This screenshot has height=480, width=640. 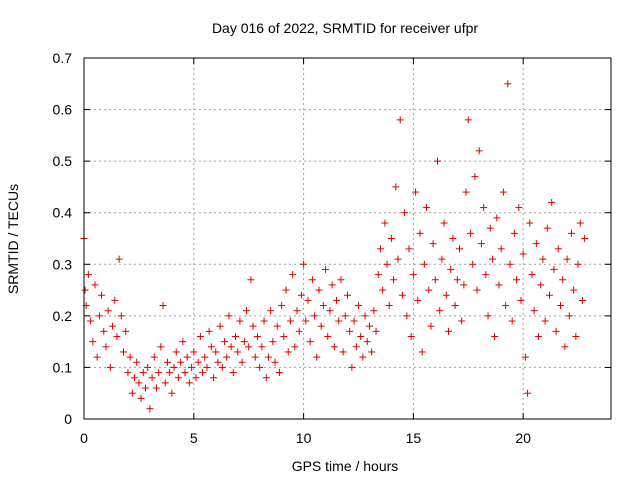 What do you see at coordinates (63, 58) in the screenshot?
I see `y-tick-label: 0.7` at bounding box center [63, 58].